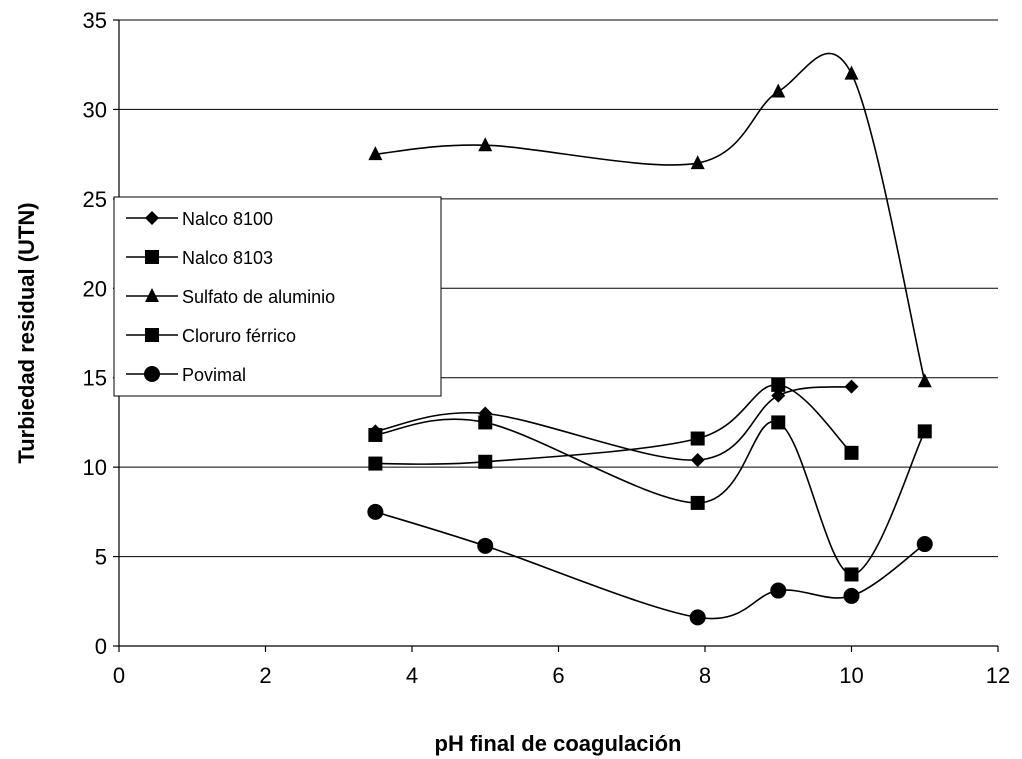  What do you see at coordinates (851, 675) in the screenshot?
I see `x-tick-label: 10` at bounding box center [851, 675].